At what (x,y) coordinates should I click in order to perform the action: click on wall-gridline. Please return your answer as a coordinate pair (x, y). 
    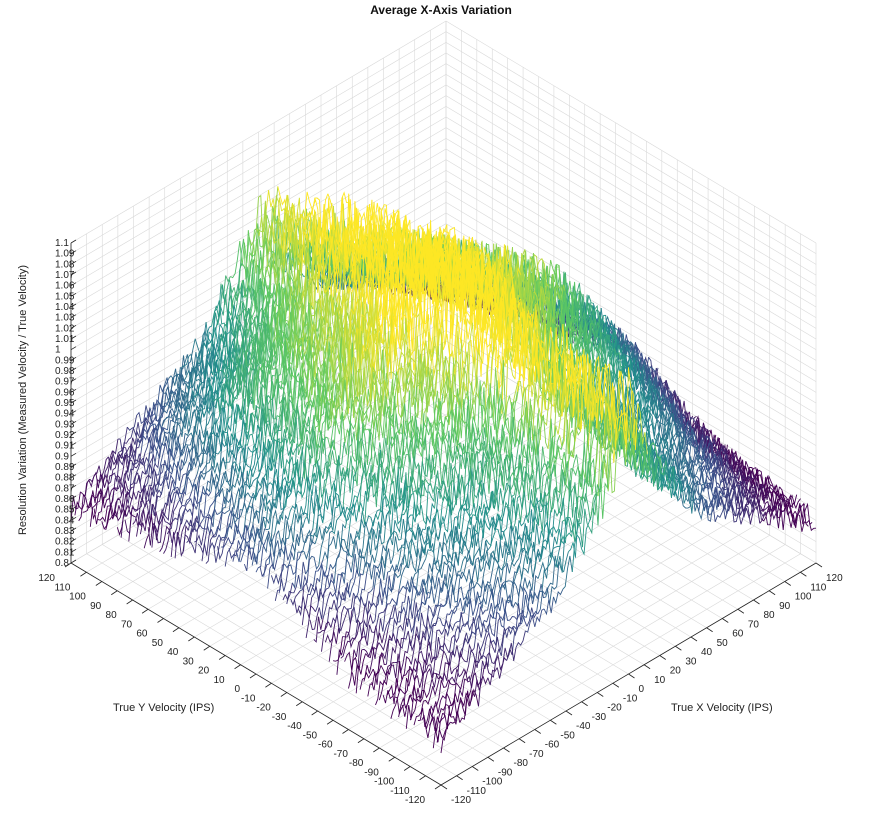
    Looking at the image, I should click on (258, 196).